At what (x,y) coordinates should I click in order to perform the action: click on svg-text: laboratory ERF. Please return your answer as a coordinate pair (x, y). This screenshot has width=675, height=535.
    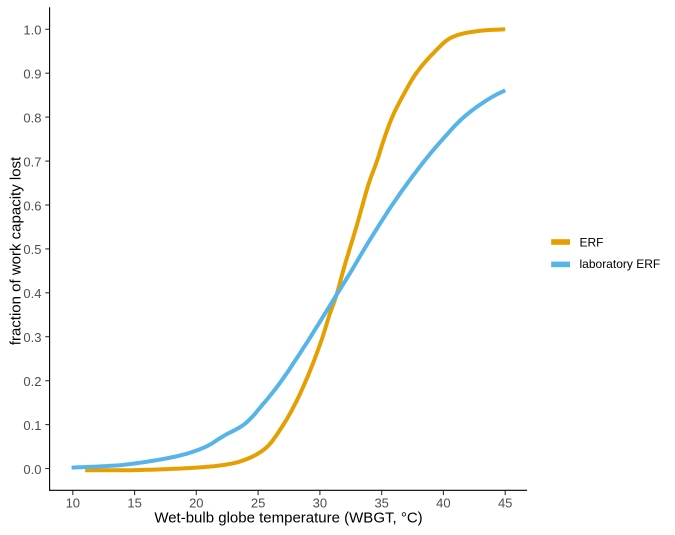
    Looking at the image, I should click on (620, 264).